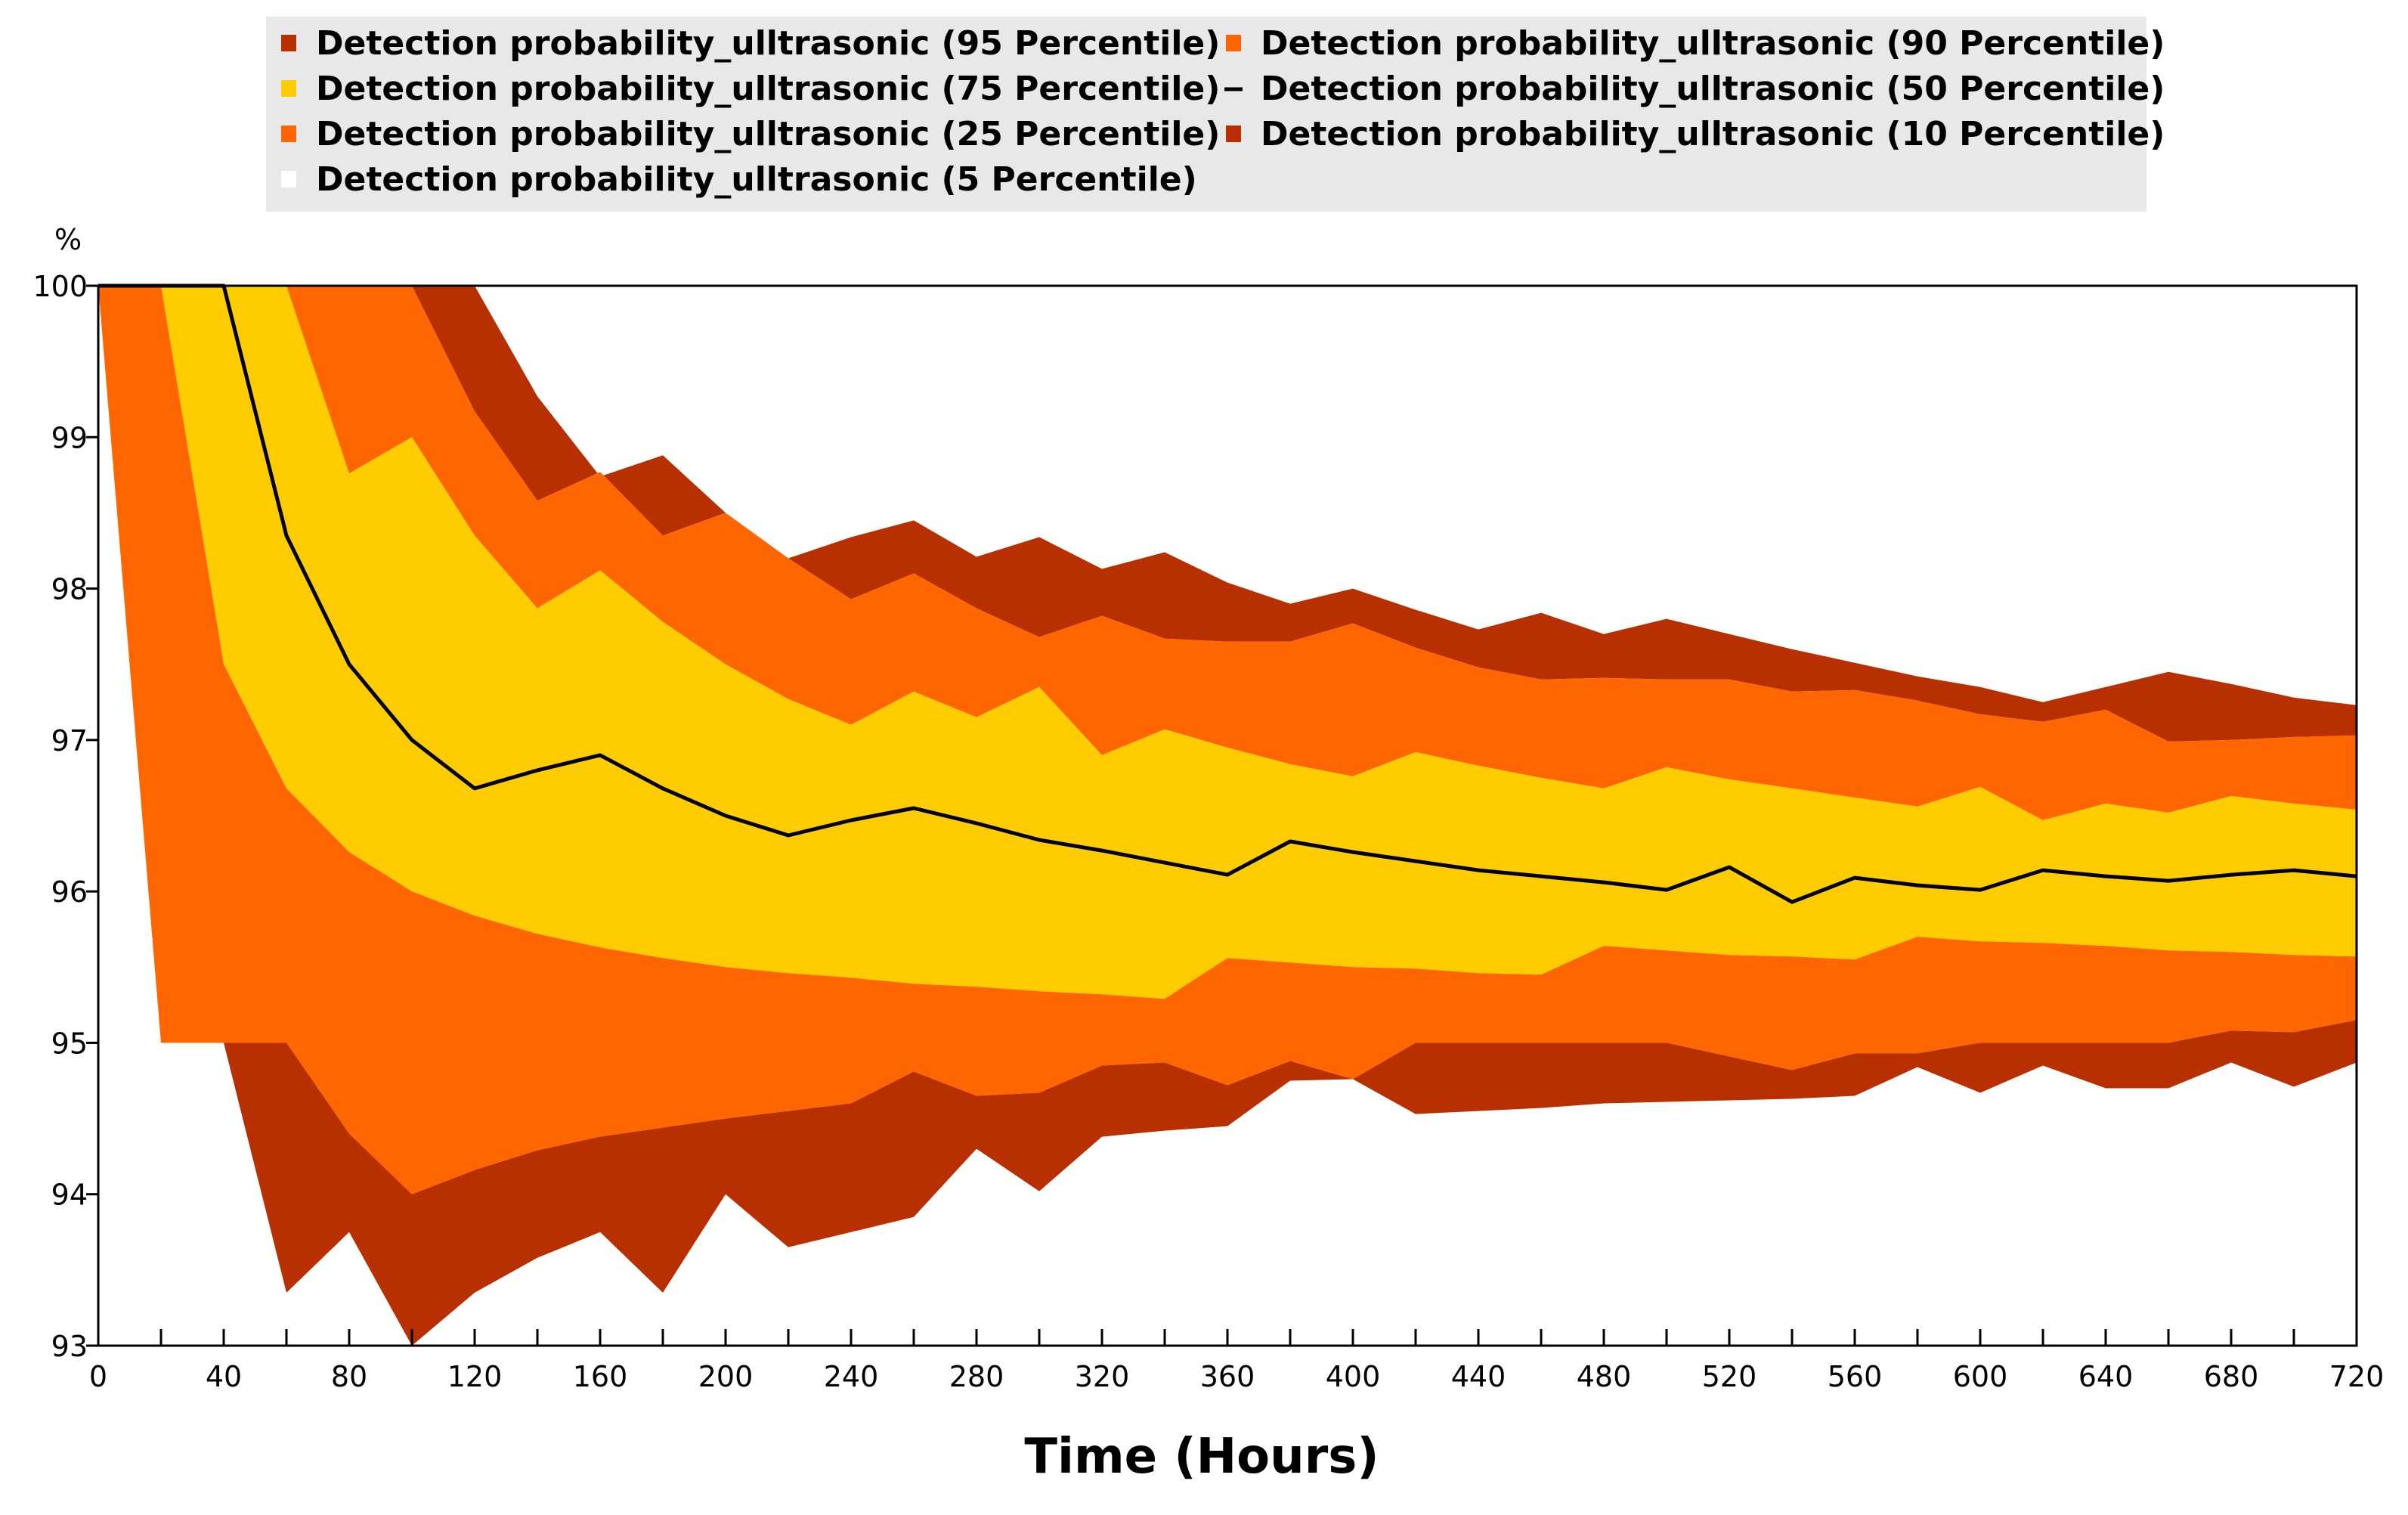 This screenshot has width=2408, height=1515. Describe the element at coordinates (1478, 1377) in the screenshot. I see `x-tick-label: 440` at that location.